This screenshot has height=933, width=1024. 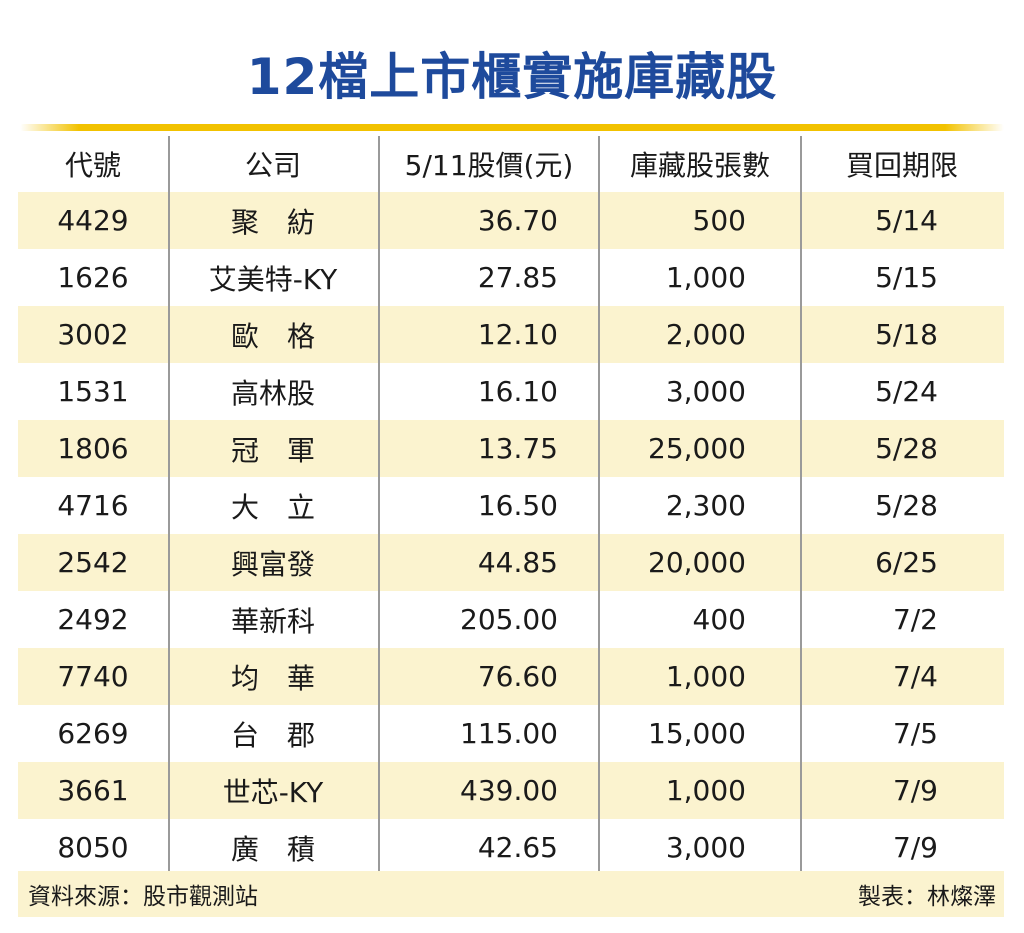 I want to click on cell-price: 16.10, so click(x=517, y=391).